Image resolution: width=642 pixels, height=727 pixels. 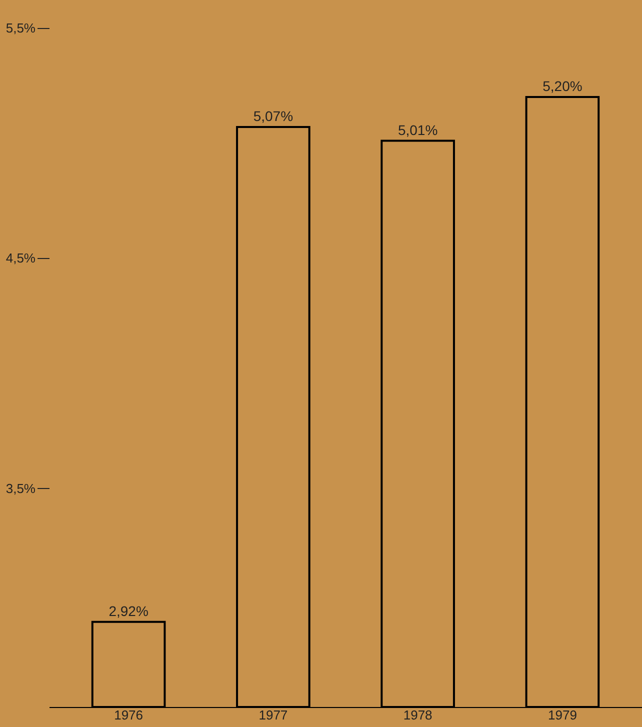 What do you see at coordinates (417, 715) in the screenshot?
I see `x-tick-label: 1978` at bounding box center [417, 715].